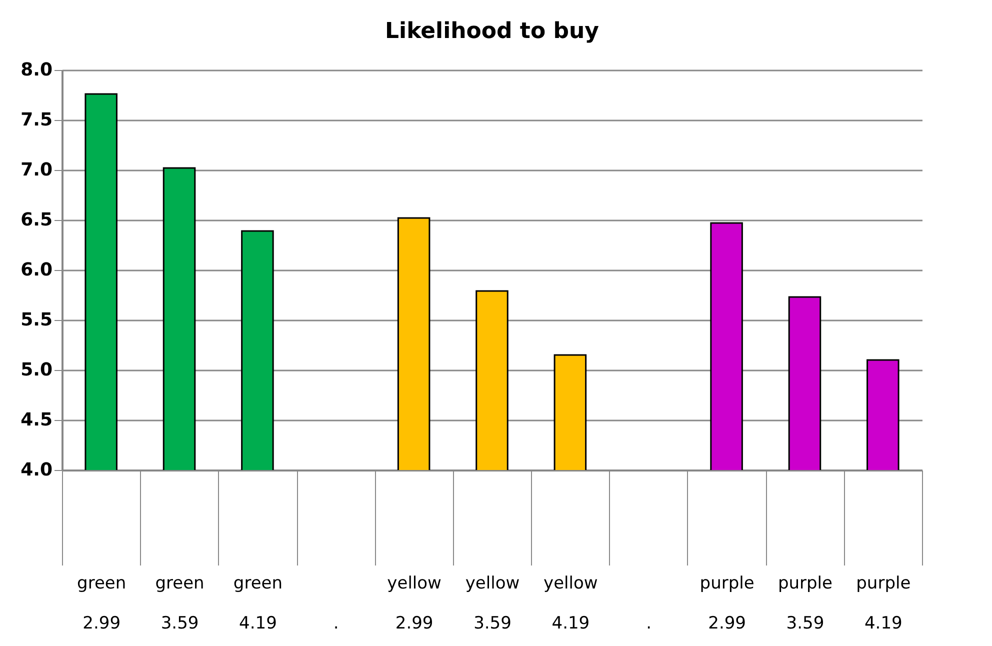 This screenshot has height=646, width=992. Describe the element at coordinates (179, 604) in the screenshot. I see `x-tick-label: green 3.59` at that location.